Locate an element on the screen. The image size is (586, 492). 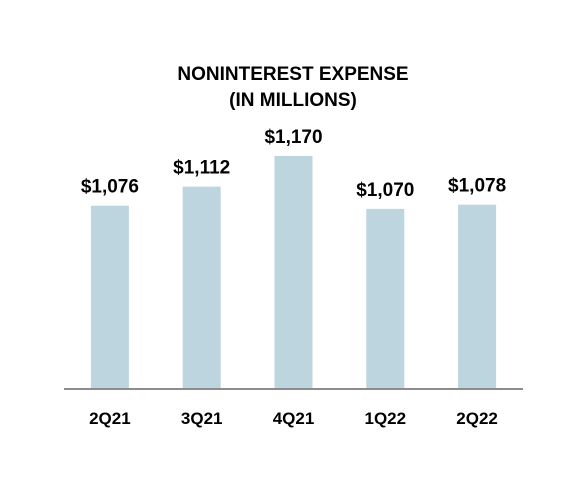
bar-2q22 is located at coordinates (477, 296).